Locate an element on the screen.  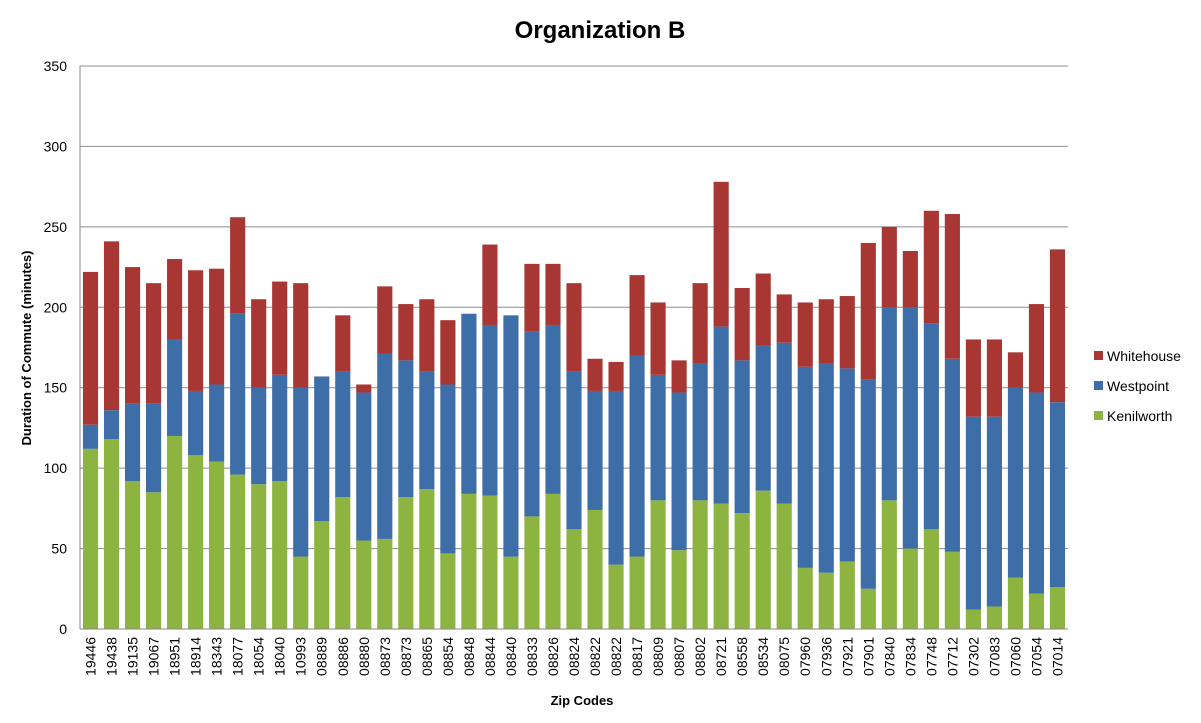
x-tick-label: 08534 is located at coordinates (763, 656).